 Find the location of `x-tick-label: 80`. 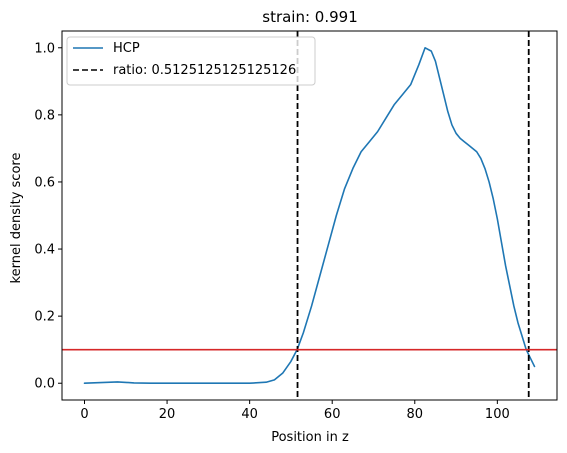

x-tick-label: 80 is located at coordinates (415, 414).